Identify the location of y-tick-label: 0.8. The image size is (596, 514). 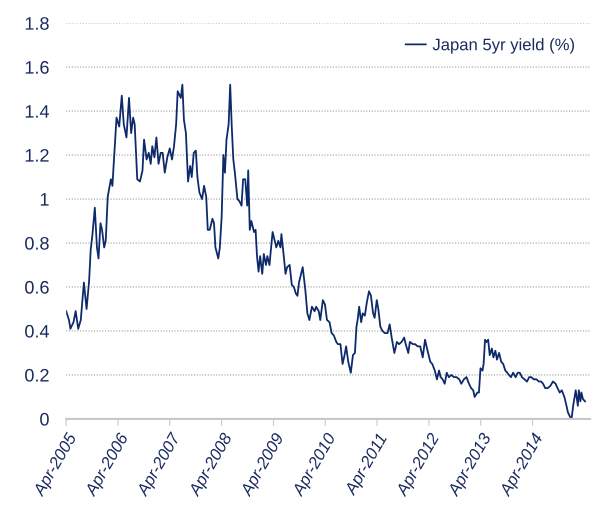
(37, 243).